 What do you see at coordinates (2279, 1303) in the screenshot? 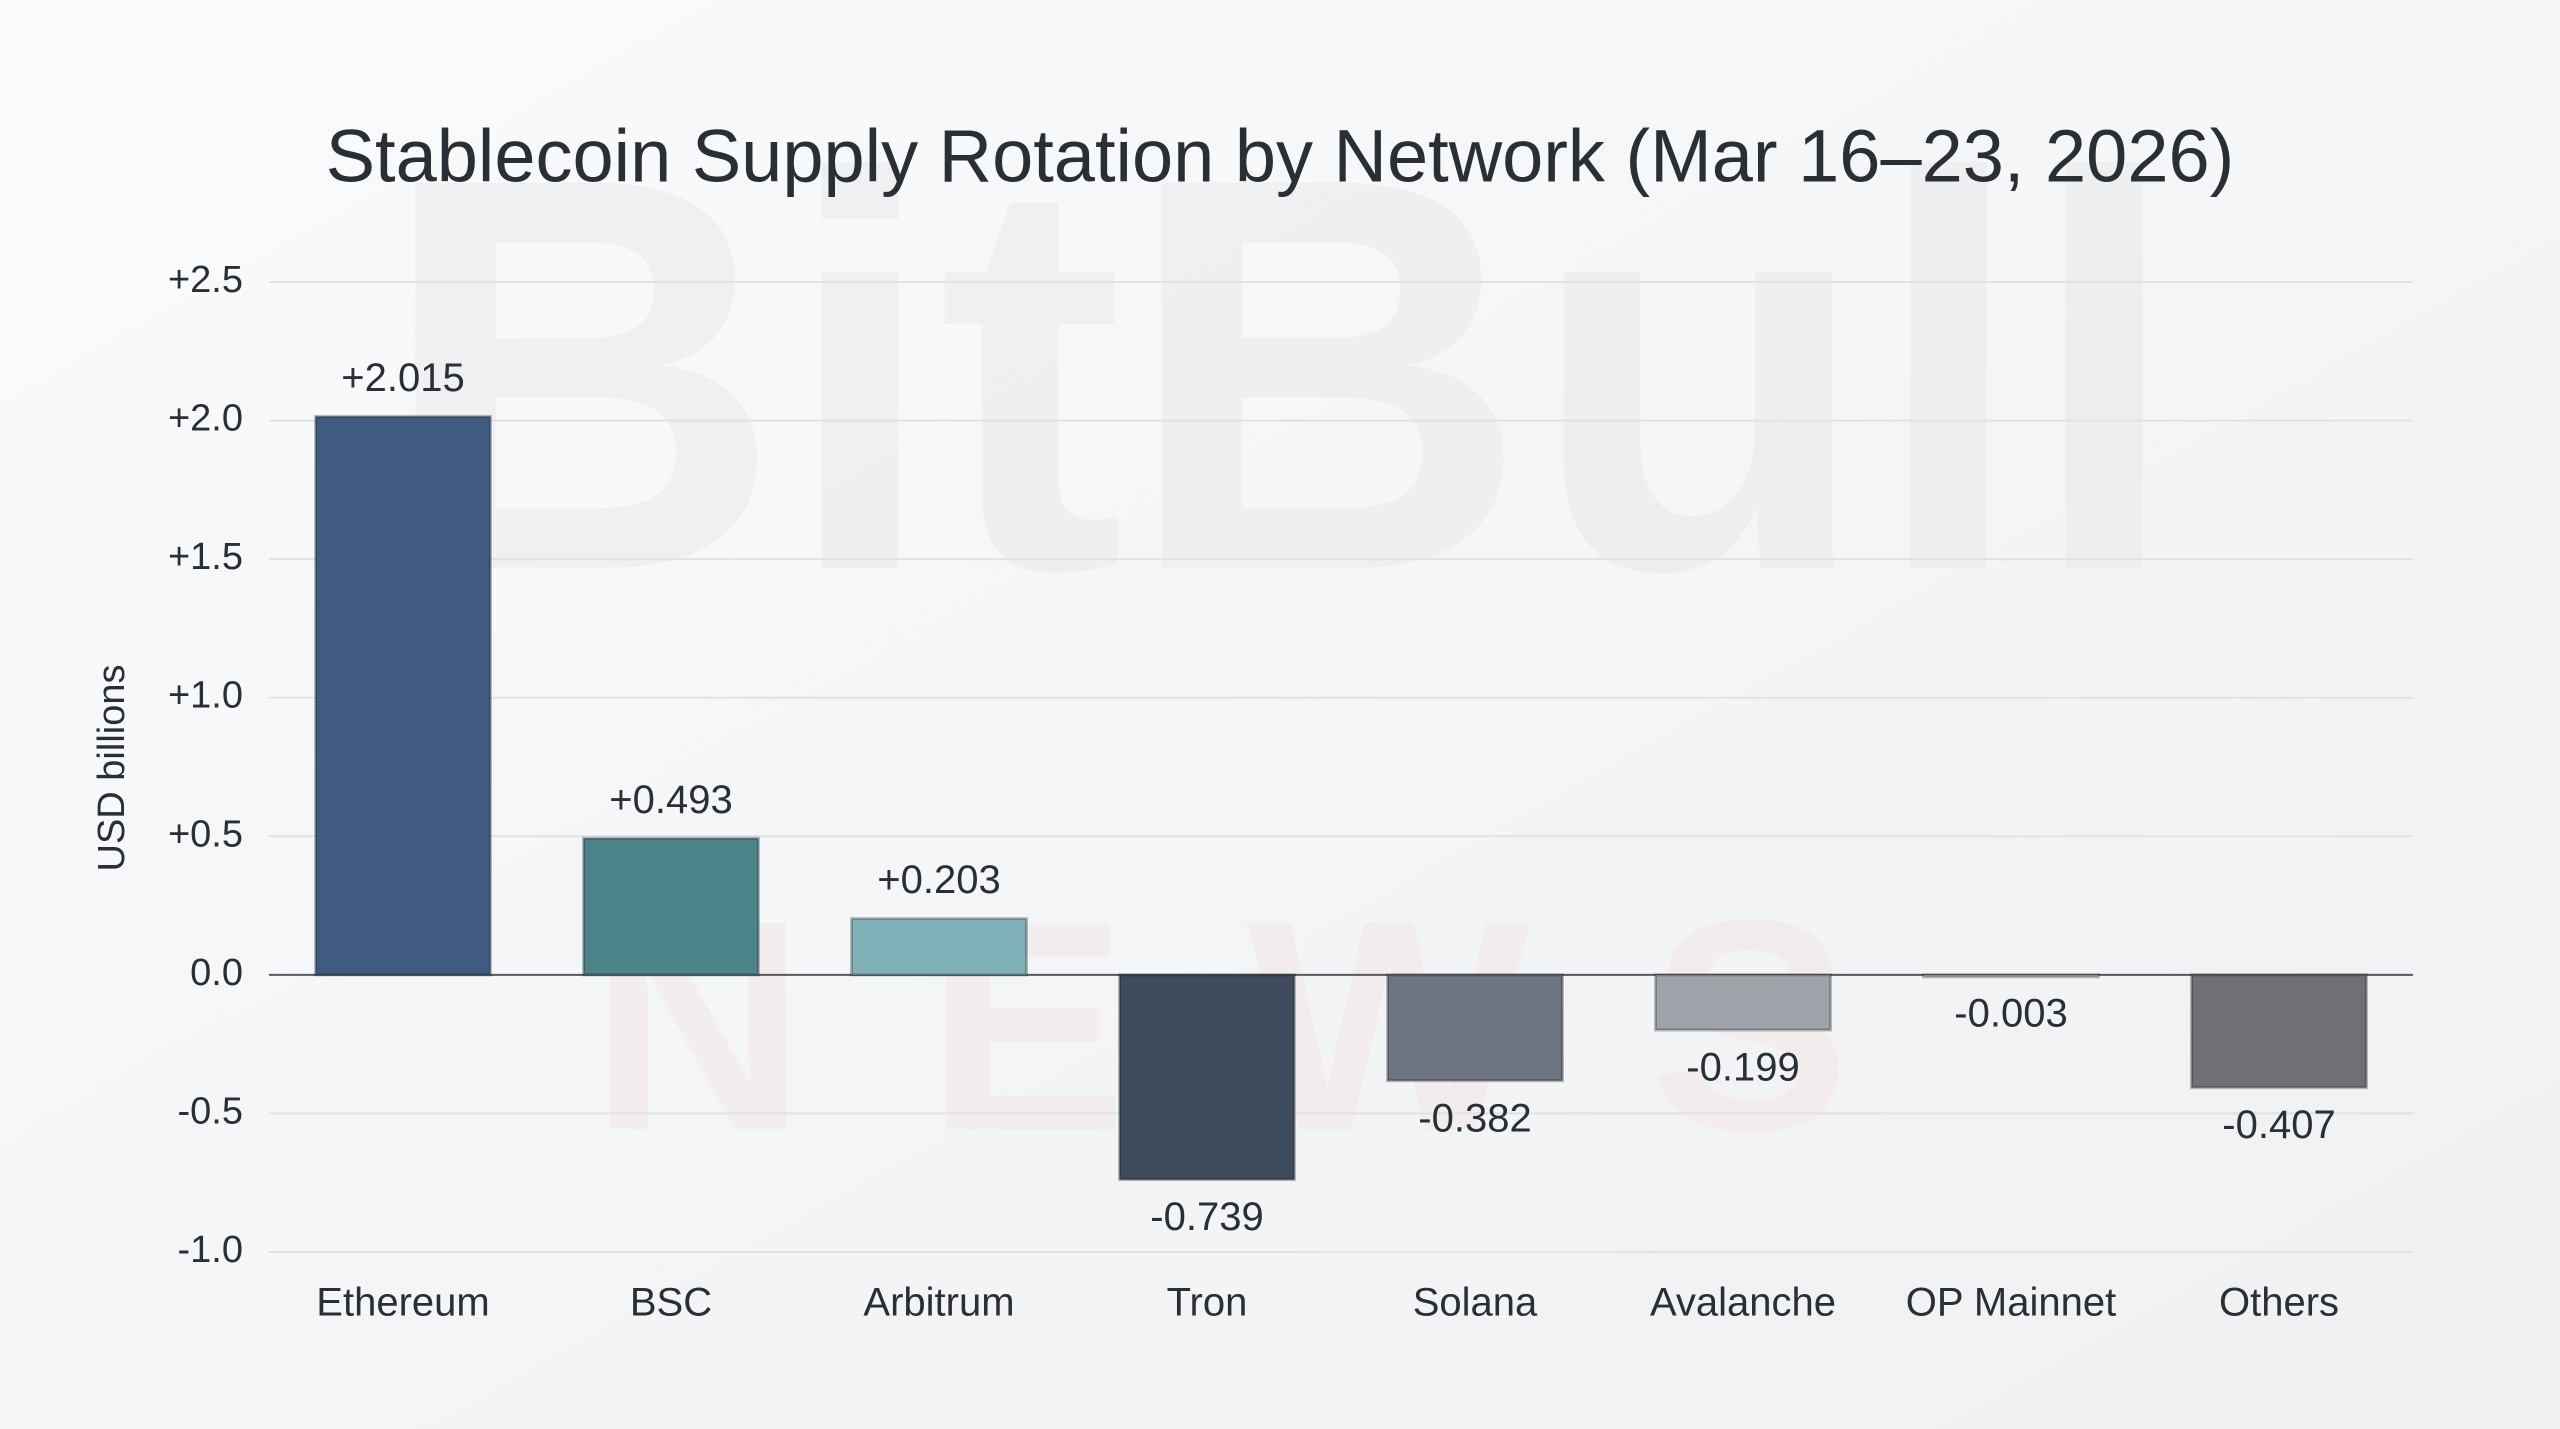
I see `x-tick-label: Others` at bounding box center [2279, 1303].